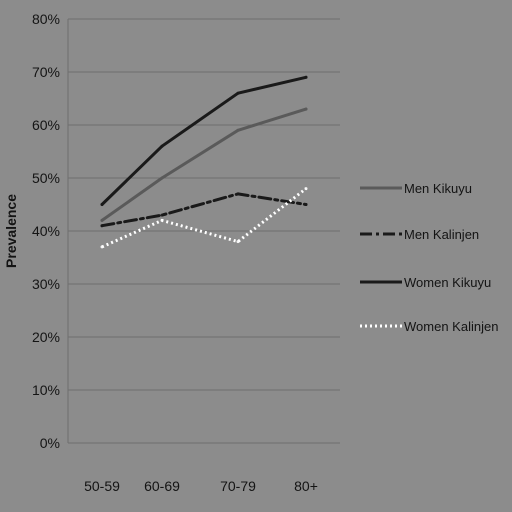  I want to click on legend-label: Women Kalinjen, so click(451, 326).